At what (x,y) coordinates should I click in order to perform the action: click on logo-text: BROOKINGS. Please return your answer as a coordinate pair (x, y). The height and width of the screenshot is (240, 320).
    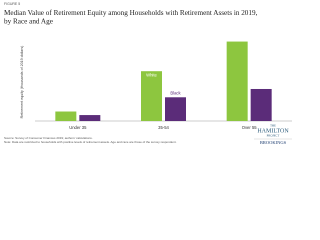
    Looking at the image, I should click on (273, 142).